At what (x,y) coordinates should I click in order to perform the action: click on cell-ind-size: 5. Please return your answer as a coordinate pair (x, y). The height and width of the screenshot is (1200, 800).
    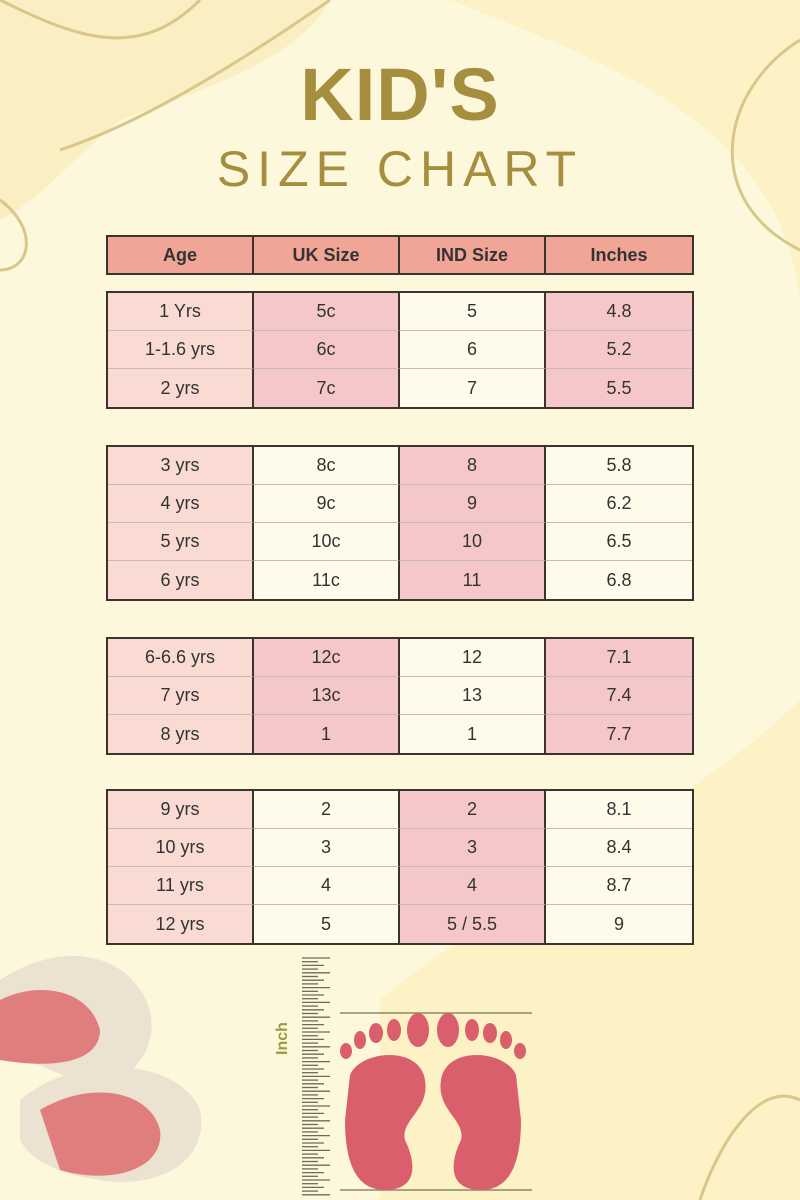
    Looking at the image, I should click on (473, 312).